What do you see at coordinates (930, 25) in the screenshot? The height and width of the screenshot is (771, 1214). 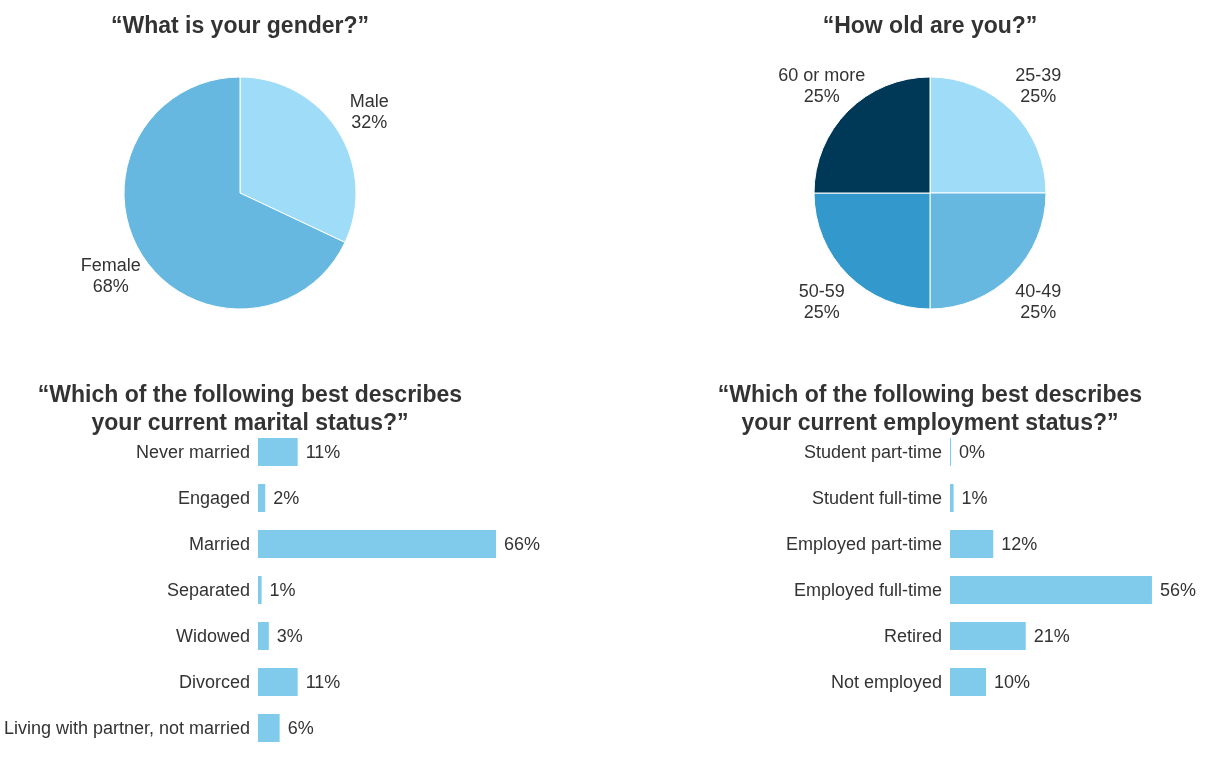 I see `chart-title: “How old are you?”` at bounding box center [930, 25].